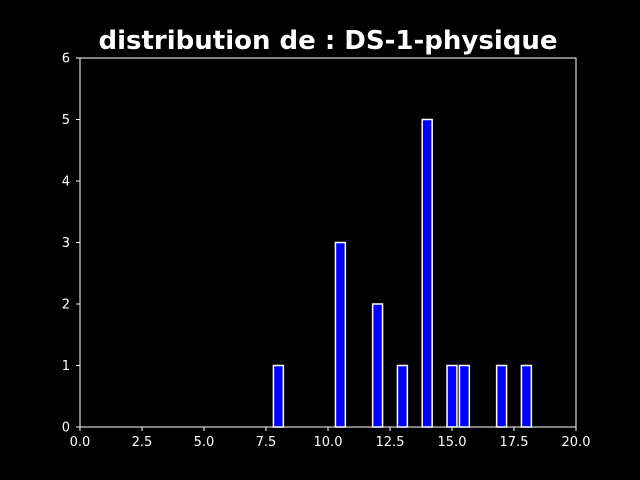 The image size is (640, 480). I want to click on y-tick-label: 5, so click(66, 120).